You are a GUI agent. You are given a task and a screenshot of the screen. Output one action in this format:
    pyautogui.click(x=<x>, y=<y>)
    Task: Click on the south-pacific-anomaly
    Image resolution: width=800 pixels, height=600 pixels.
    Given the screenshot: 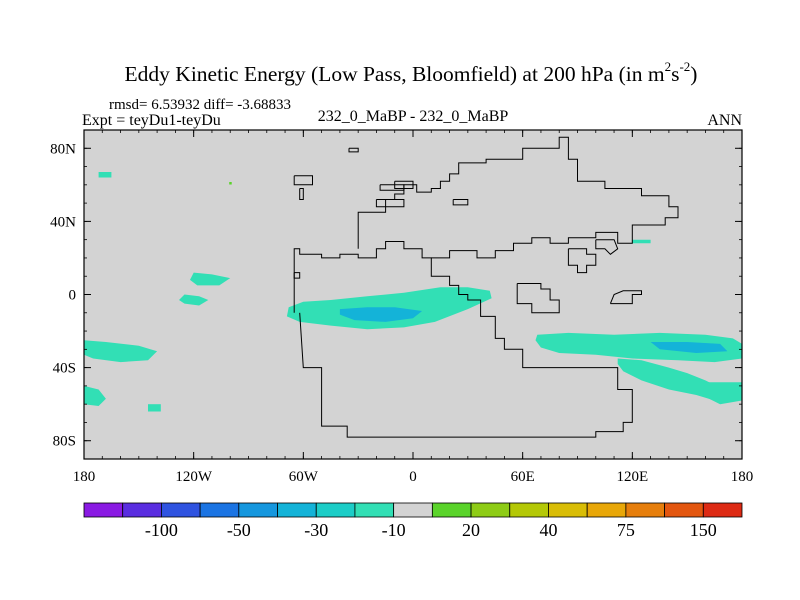 What is the action you would take?
    pyautogui.click(x=121, y=351)
    